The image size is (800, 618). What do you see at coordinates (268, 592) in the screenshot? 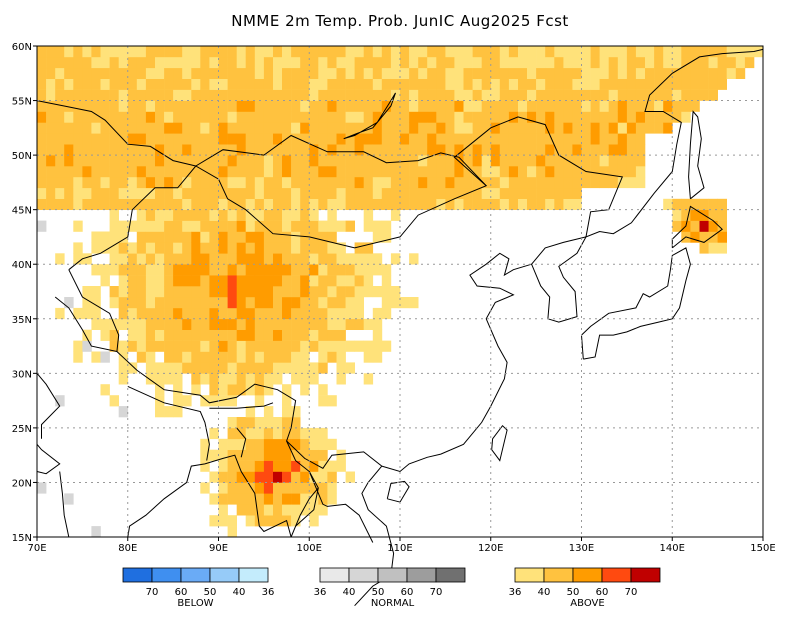
I see `legend-number-below: 36` at bounding box center [268, 592].